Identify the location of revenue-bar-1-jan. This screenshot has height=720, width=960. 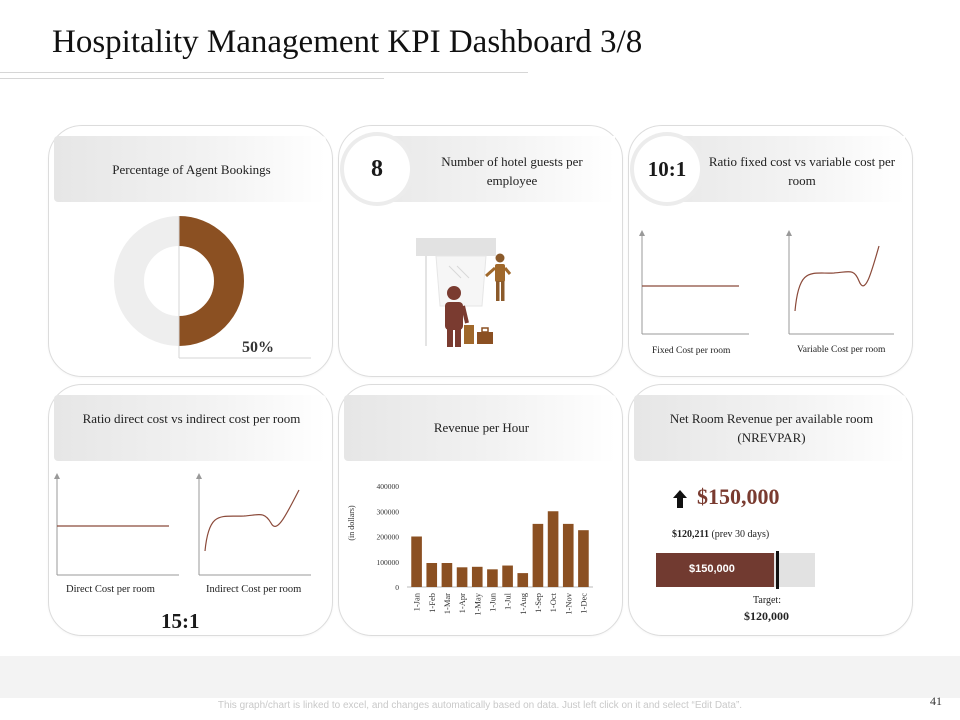
(416, 562).